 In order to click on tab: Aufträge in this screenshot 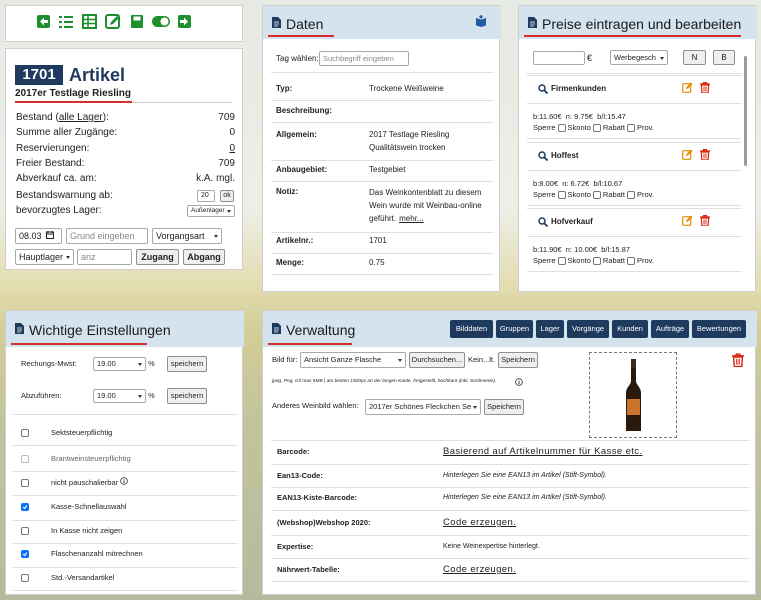, I will do `click(670, 329)`.